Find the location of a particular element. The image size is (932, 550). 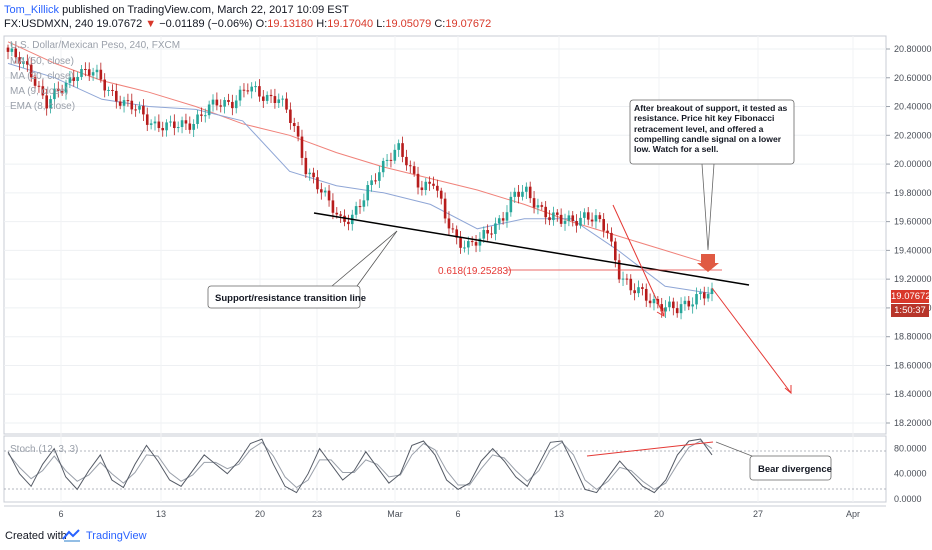

legend-ma20: MA (20, close) is located at coordinates (42, 76).